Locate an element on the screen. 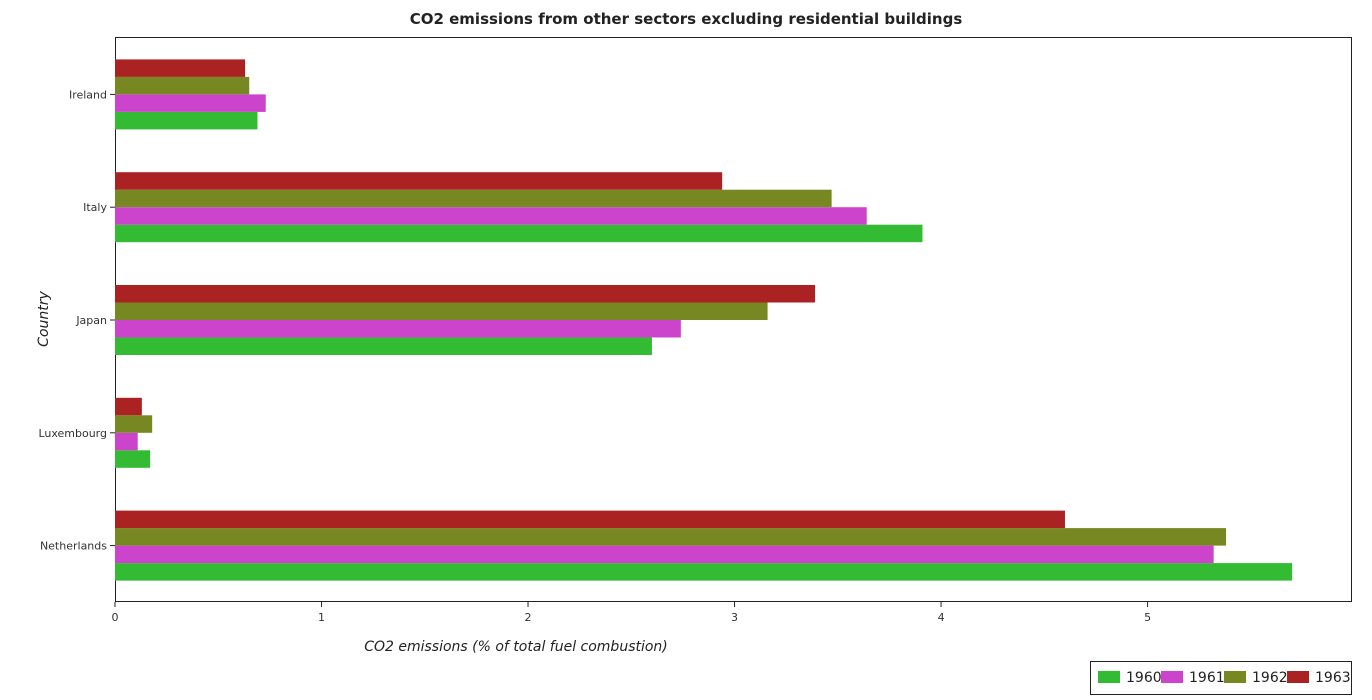 This screenshot has width=1372, height=700. bar-netherlands-1961 is located at coordinates (664, 554).